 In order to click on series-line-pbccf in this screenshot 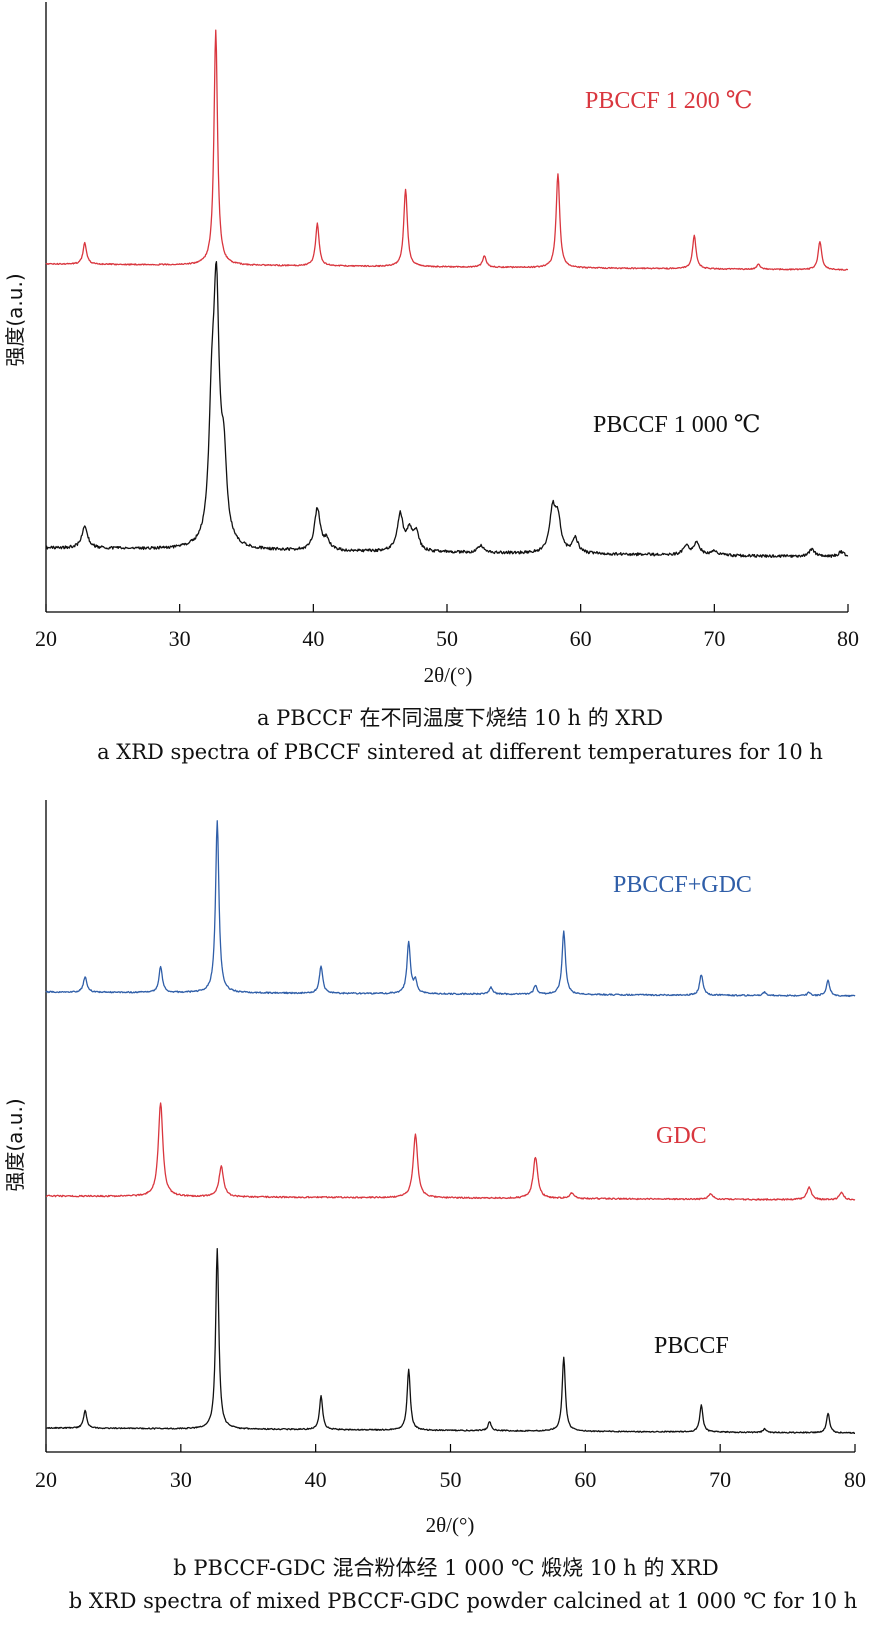, I will do `click(450, 1341)`.